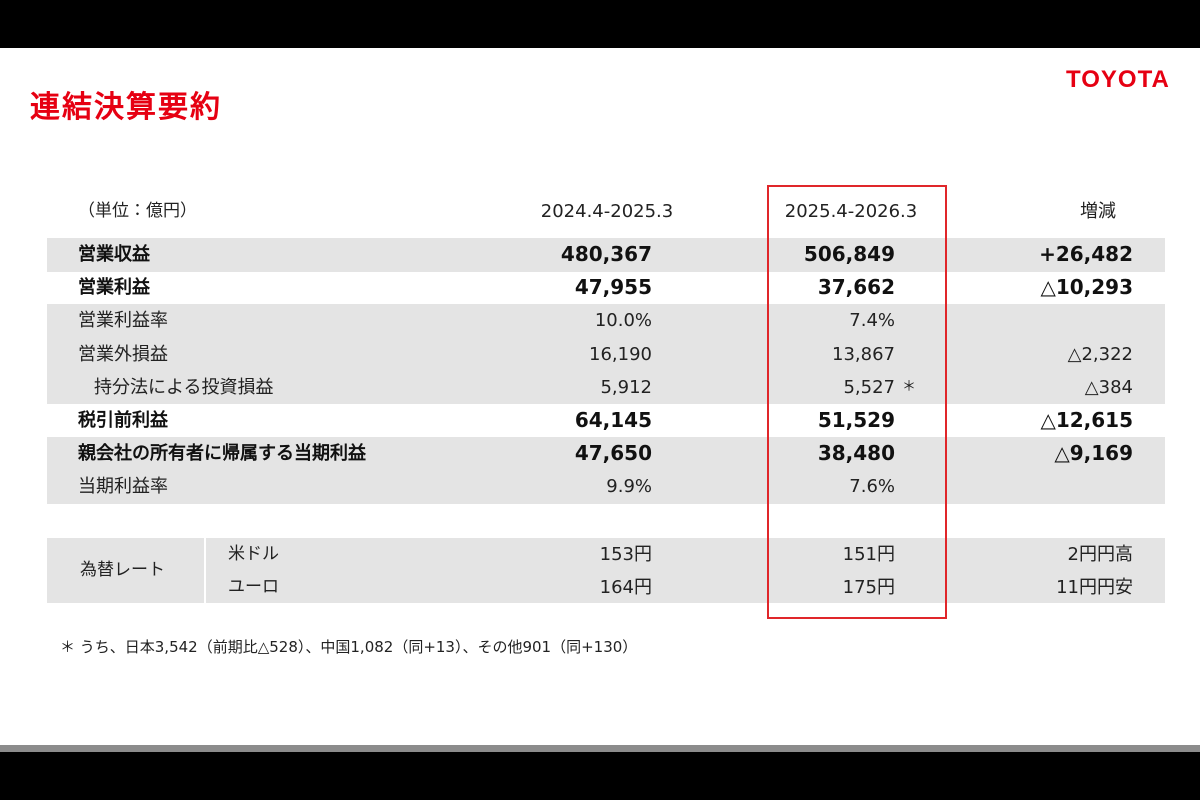 The image size is (1200, 800). Describe the element at coordinates (851, 211) in the screenshot. I see `column-header: 2025.4-2026.3` at that location.